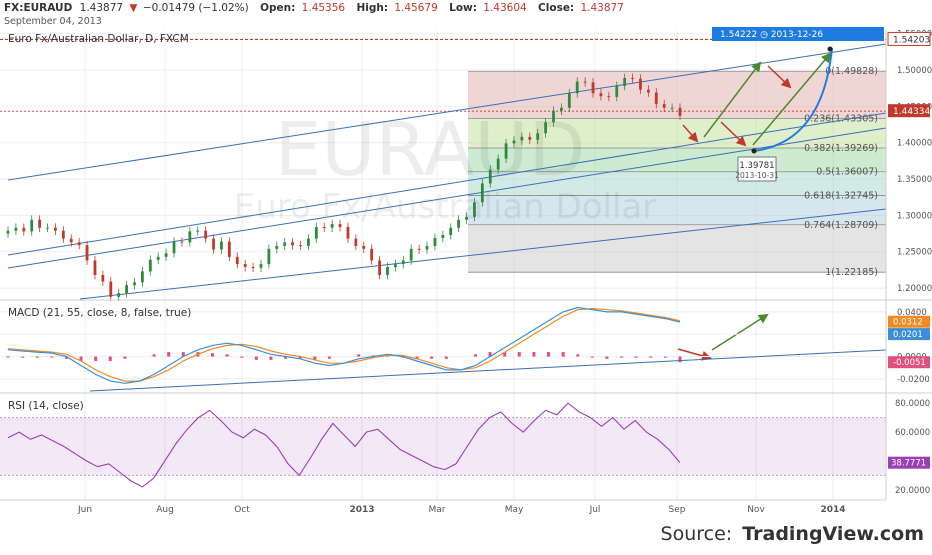  Describe the element at coordinates (909, 462) in the screenshot. I see `rsi-value-tag-box` at that location.